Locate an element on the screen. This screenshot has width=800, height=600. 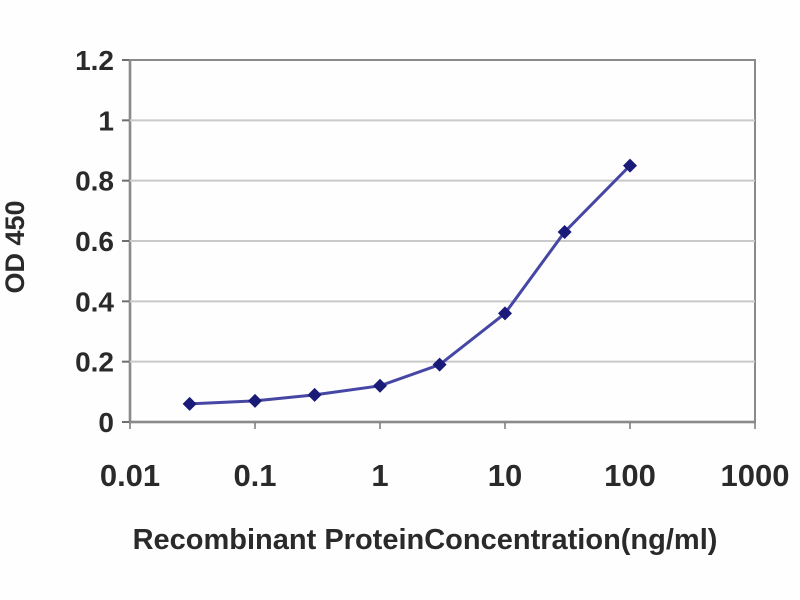
y-tick-label: 0.4 is located at coordinates (94, 301).